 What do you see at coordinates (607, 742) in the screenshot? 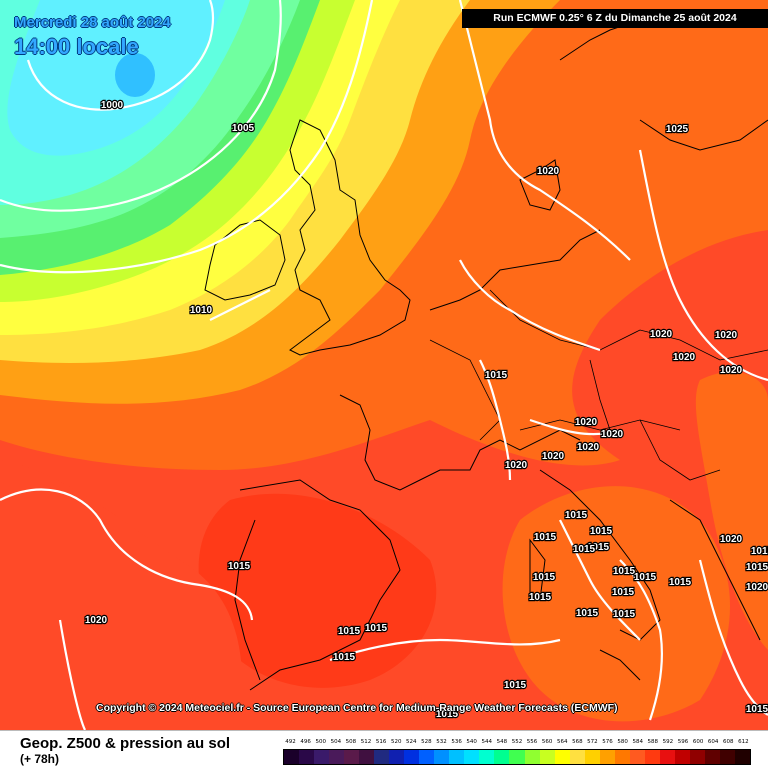
I see `scale-label: 576` at bounding box center [607, 742].